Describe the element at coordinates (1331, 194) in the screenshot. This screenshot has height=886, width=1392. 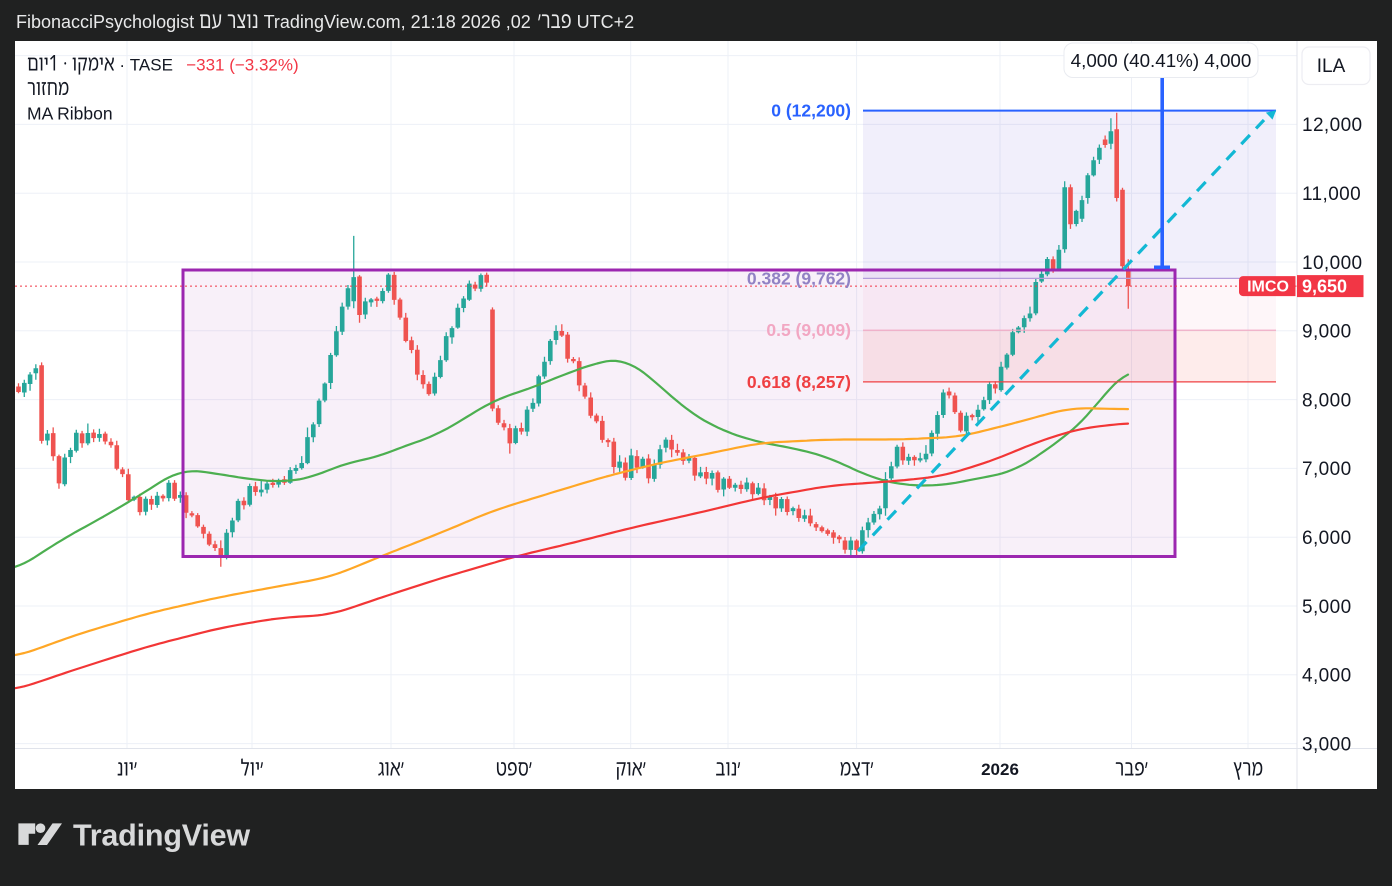
I see `svg-text: 11,000` at that location.